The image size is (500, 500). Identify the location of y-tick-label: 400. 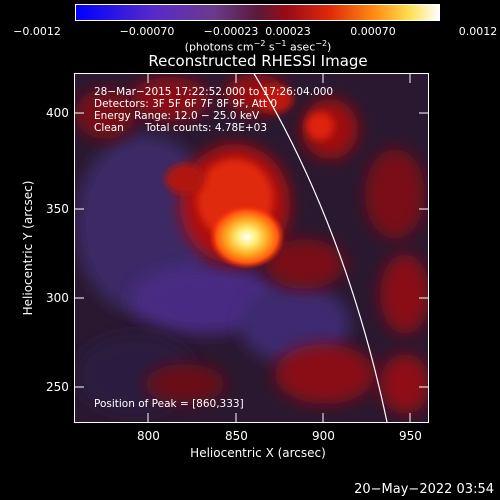
(57, 113).